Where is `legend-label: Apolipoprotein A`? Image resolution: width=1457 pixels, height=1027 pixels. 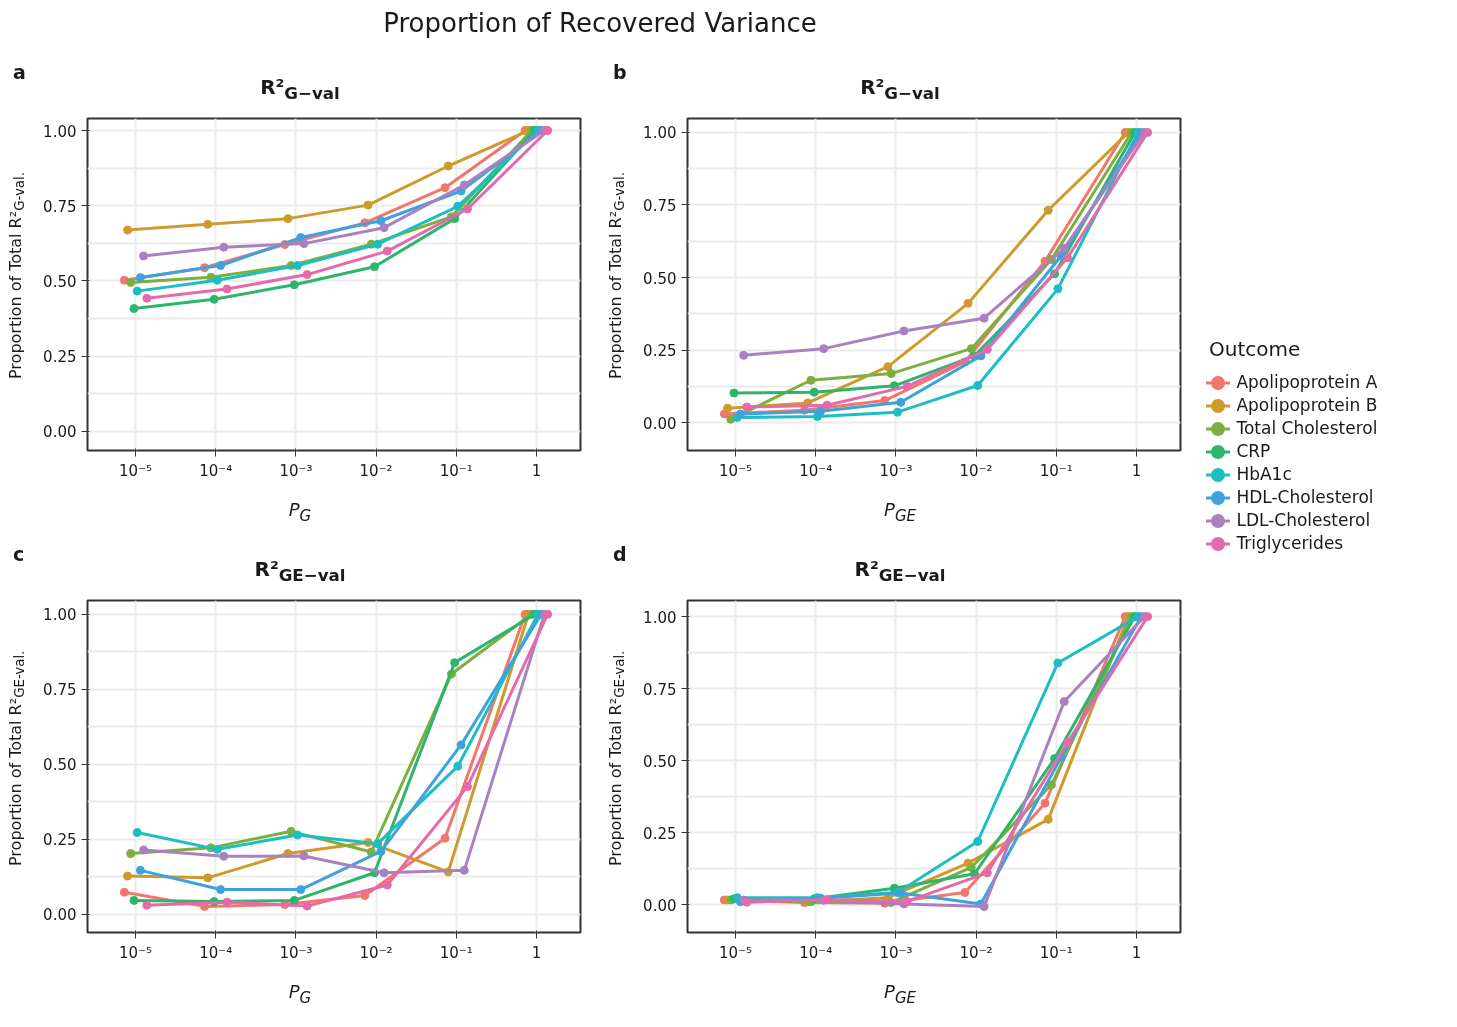
legend-label: Apolipoprotein A is located at coordinates (1307, 381).